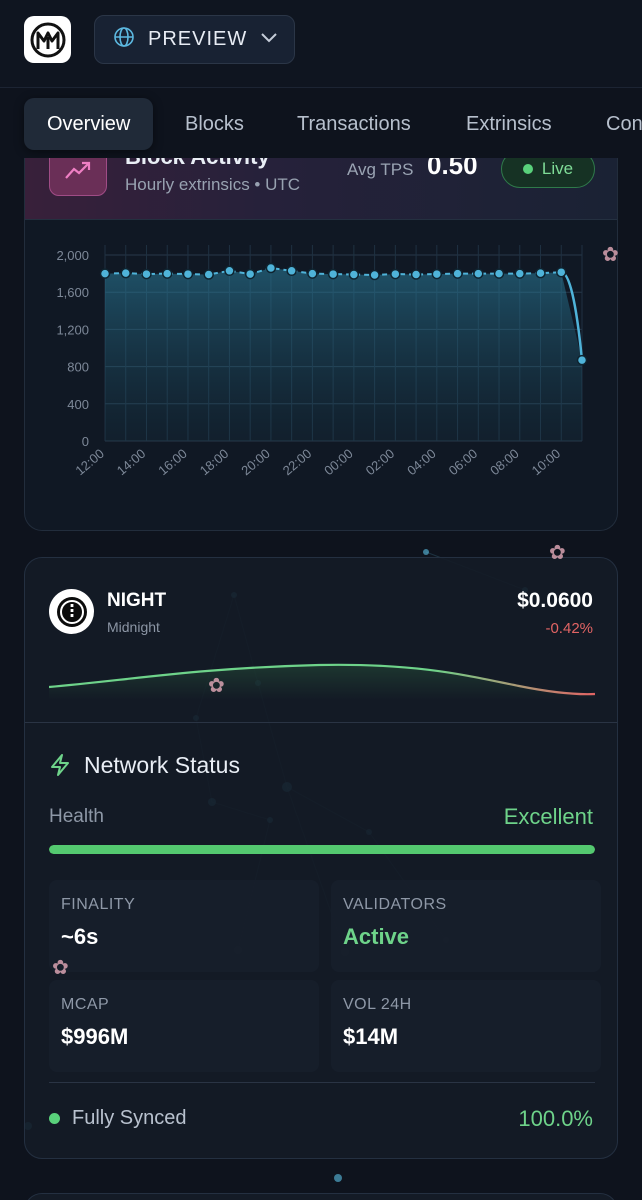 This screenshot has height=1200, width=642. Describe the element at coordinates (89, 462) in the screenshot. I see `x-tick-label: 12:00` at that location.